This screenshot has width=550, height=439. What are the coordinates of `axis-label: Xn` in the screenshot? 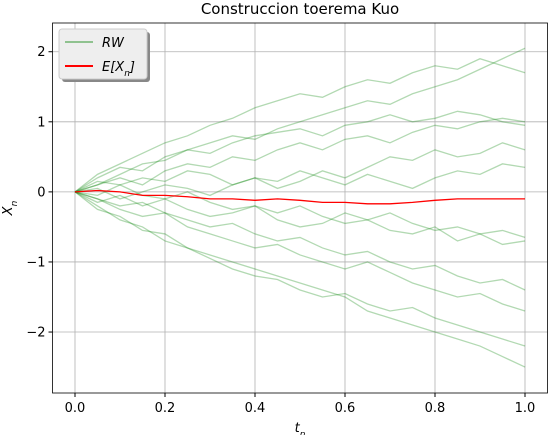 It's located at (10, 208).